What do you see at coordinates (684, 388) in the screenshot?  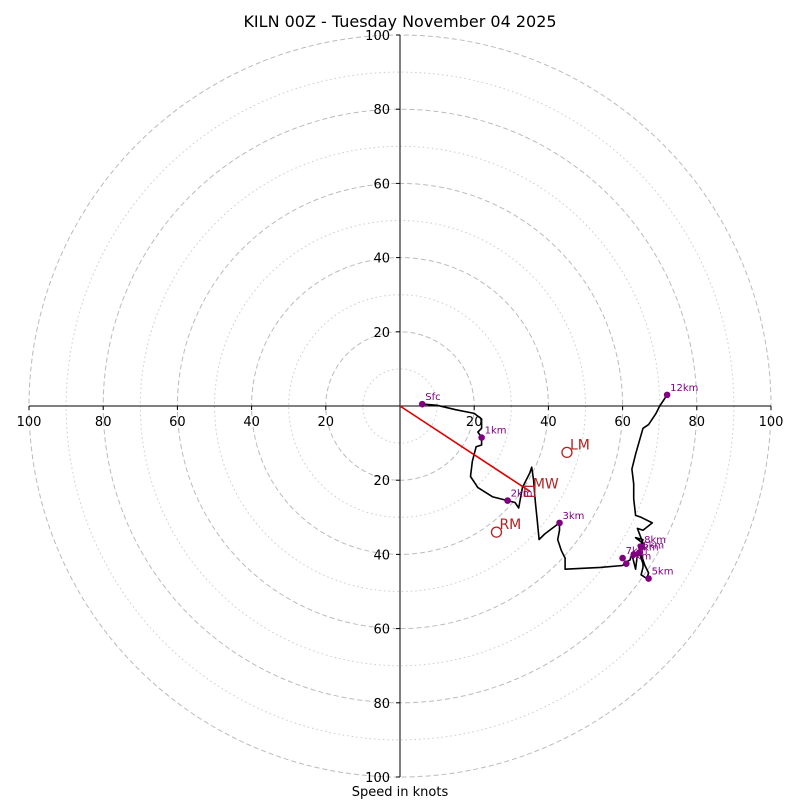 I see `height-marker-label: 12km` at bounding box center [684, 388].